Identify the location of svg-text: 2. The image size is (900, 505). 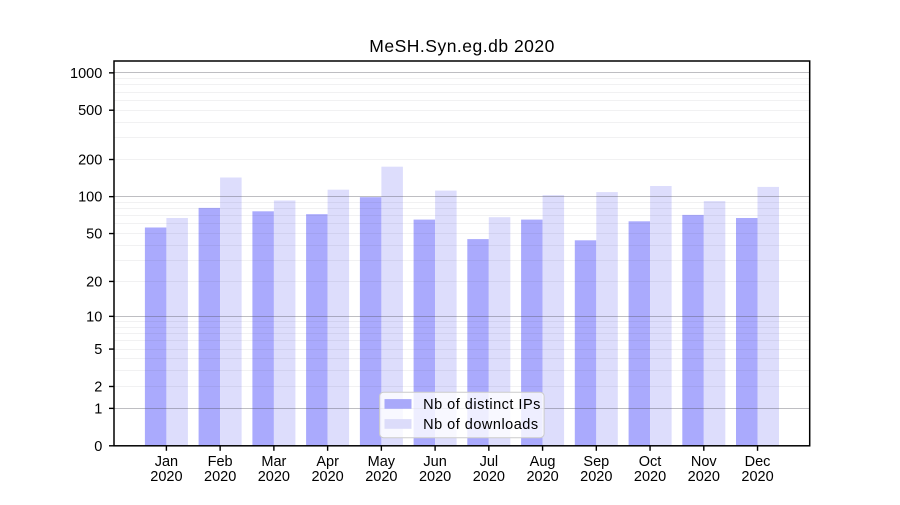
(98, 387).